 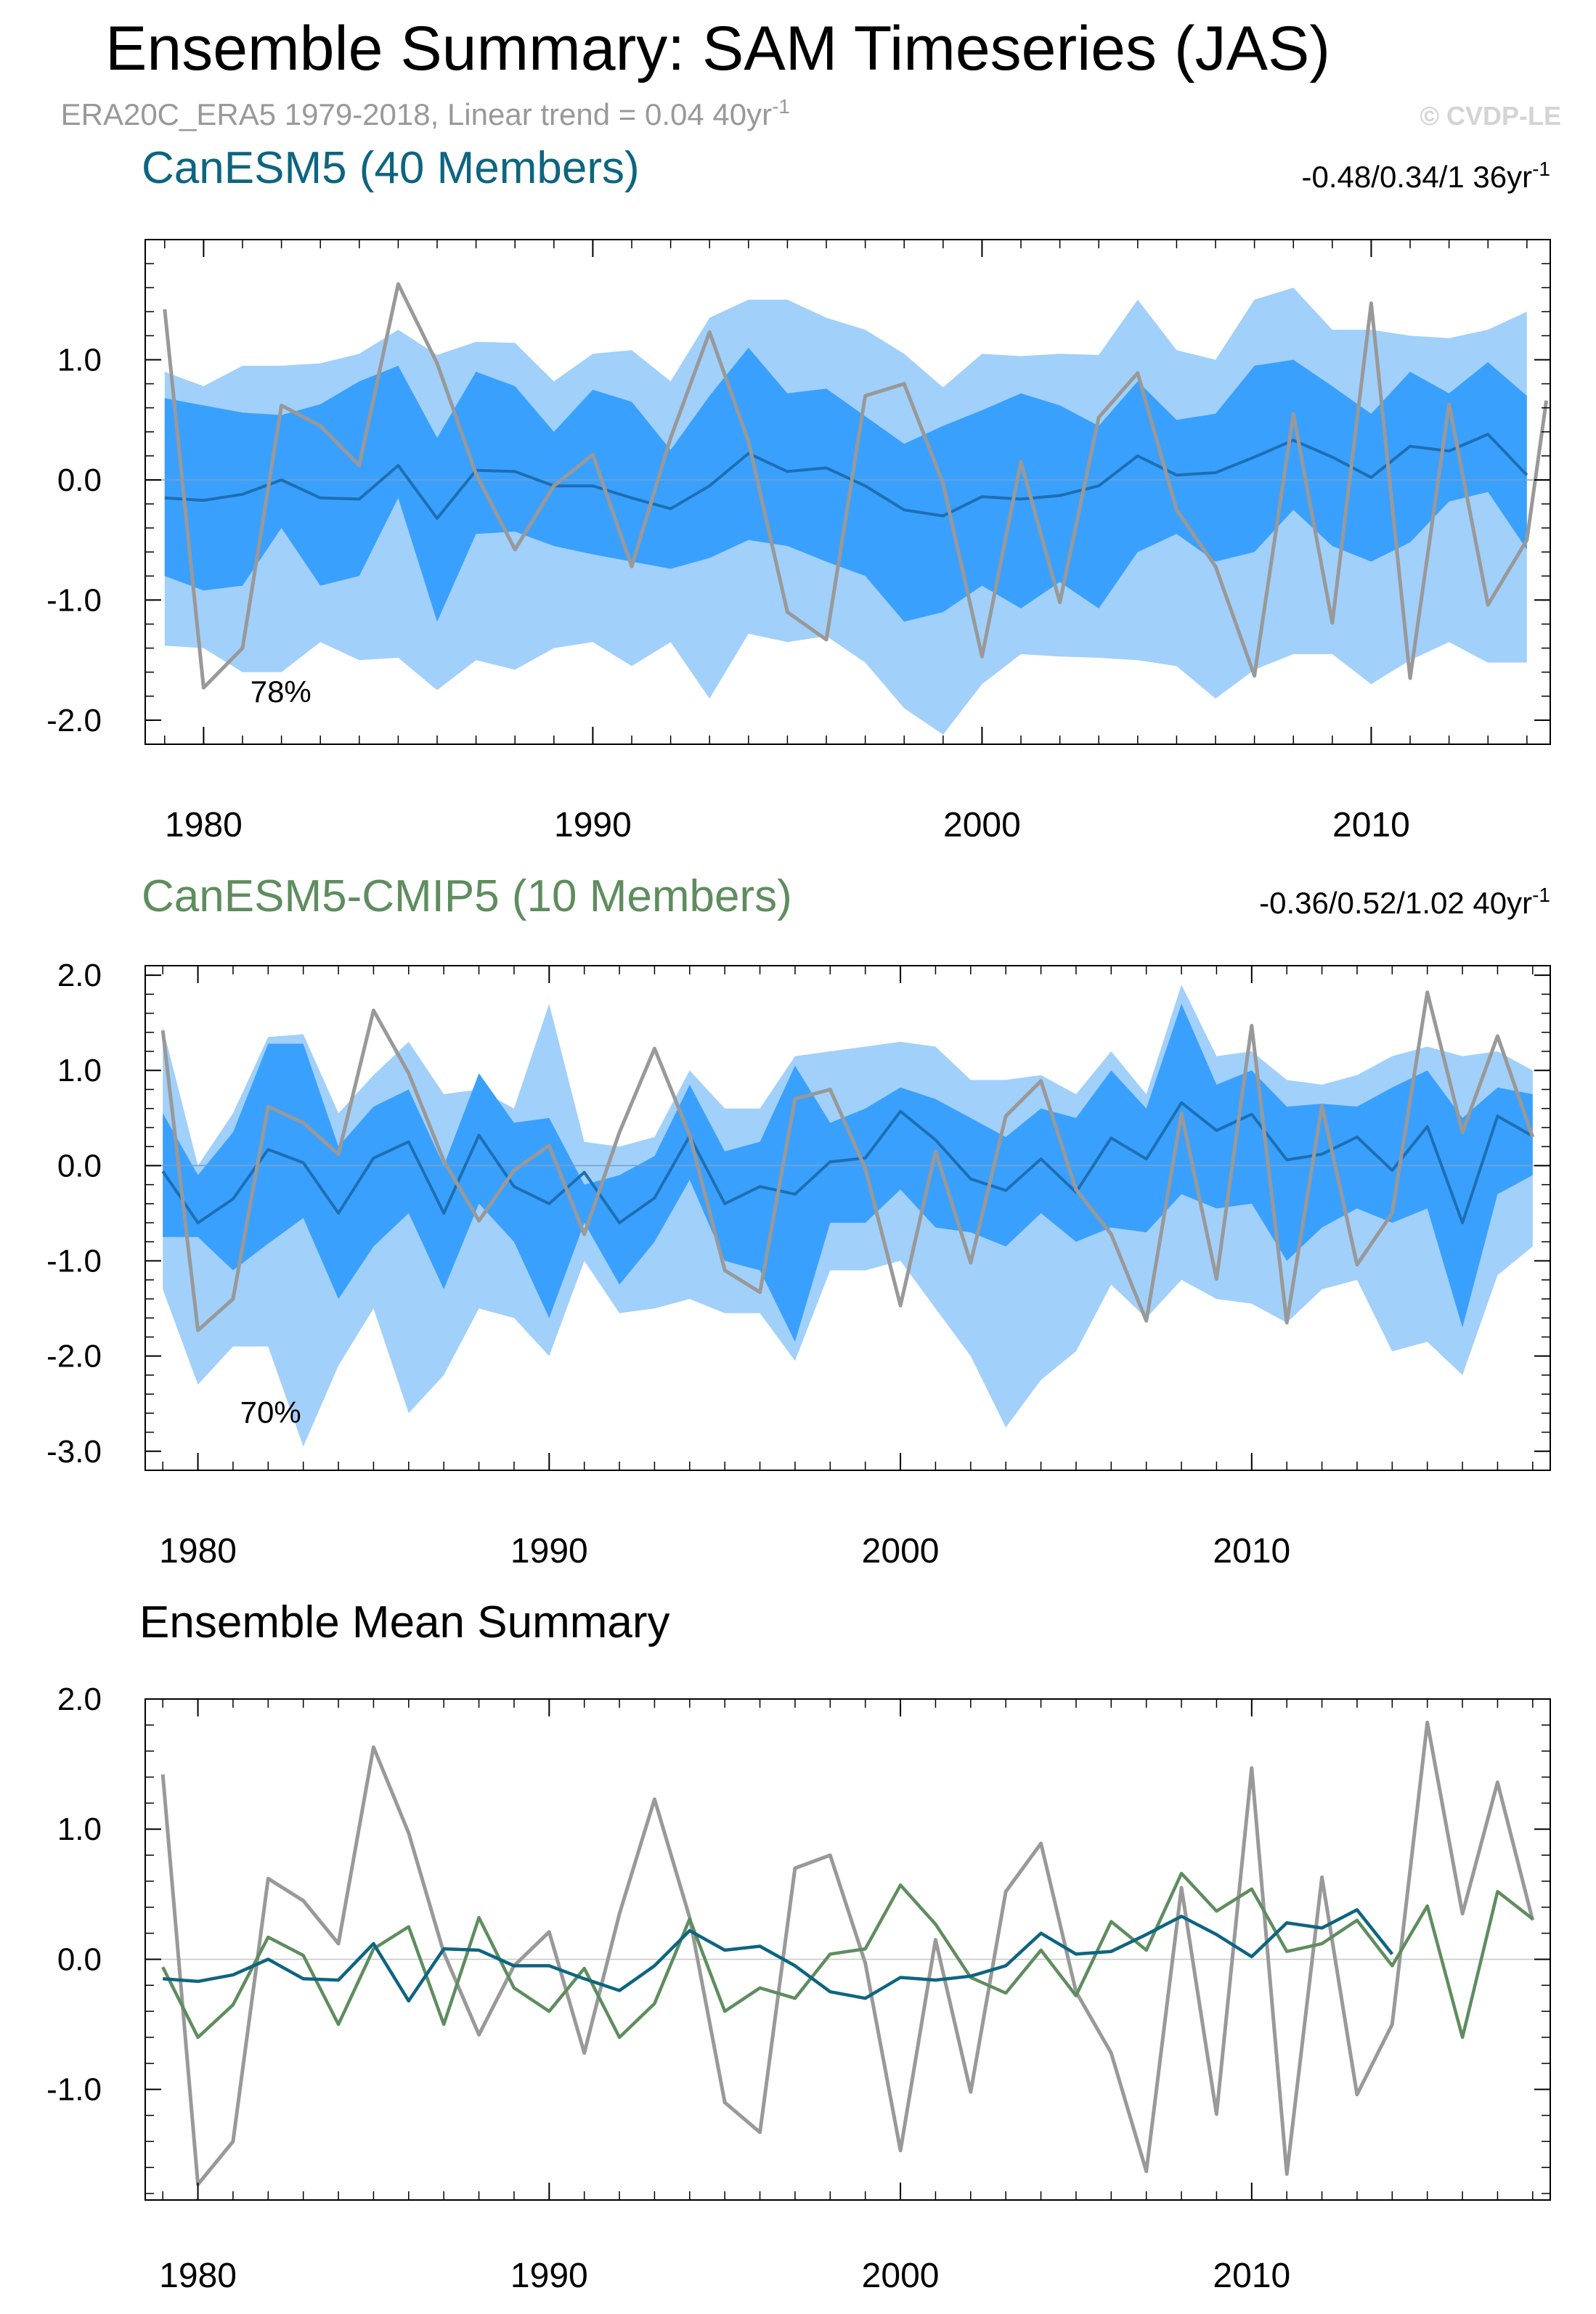 I want to click on series-line-canesm5, so click(x=778, y=1955).